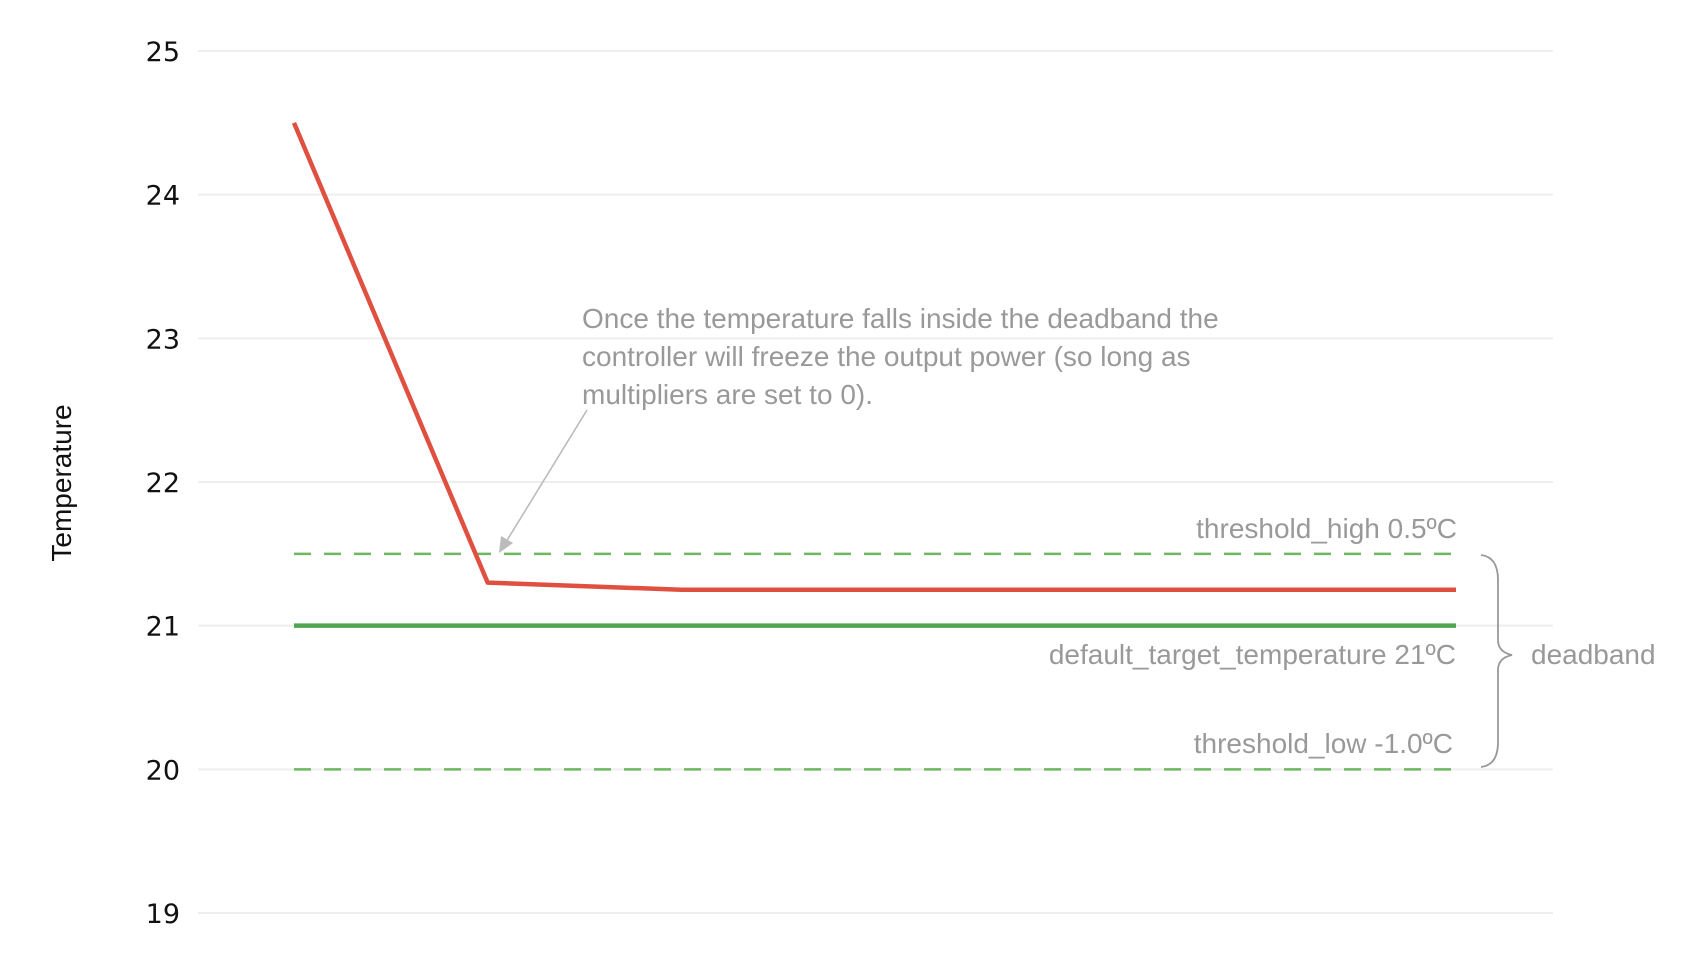 The height and width of the screenshot is (960, 1700). What do you see at coordinates (163, 770) in the screenshot?
I see `y-tick-20: 20` at bounding box center [163, 770].